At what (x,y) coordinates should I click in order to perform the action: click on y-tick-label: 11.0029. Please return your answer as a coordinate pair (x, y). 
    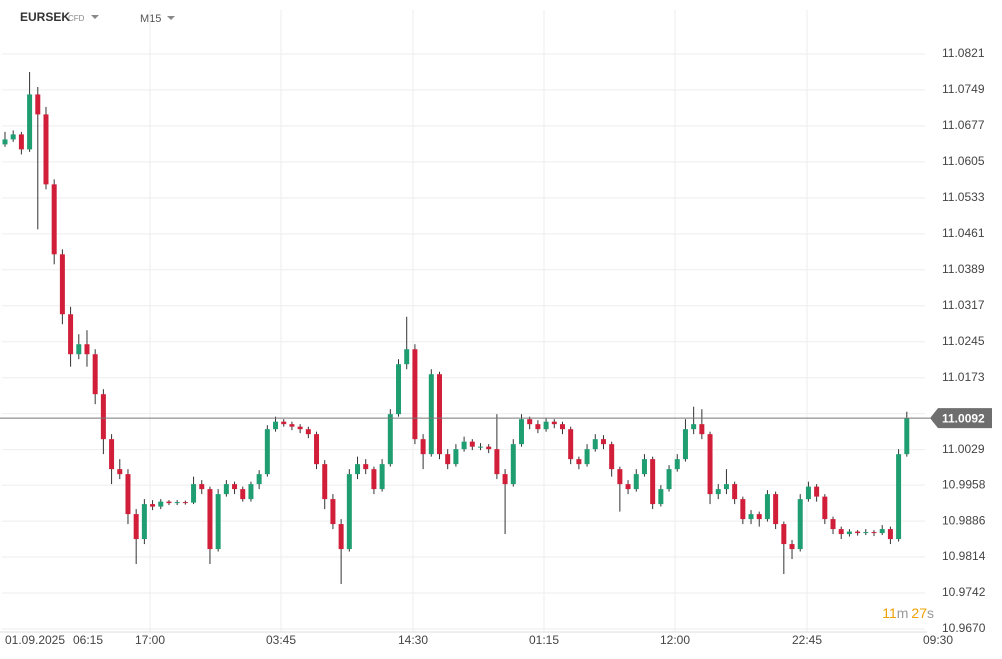
    Looking at the image, I should click on (963, 449).